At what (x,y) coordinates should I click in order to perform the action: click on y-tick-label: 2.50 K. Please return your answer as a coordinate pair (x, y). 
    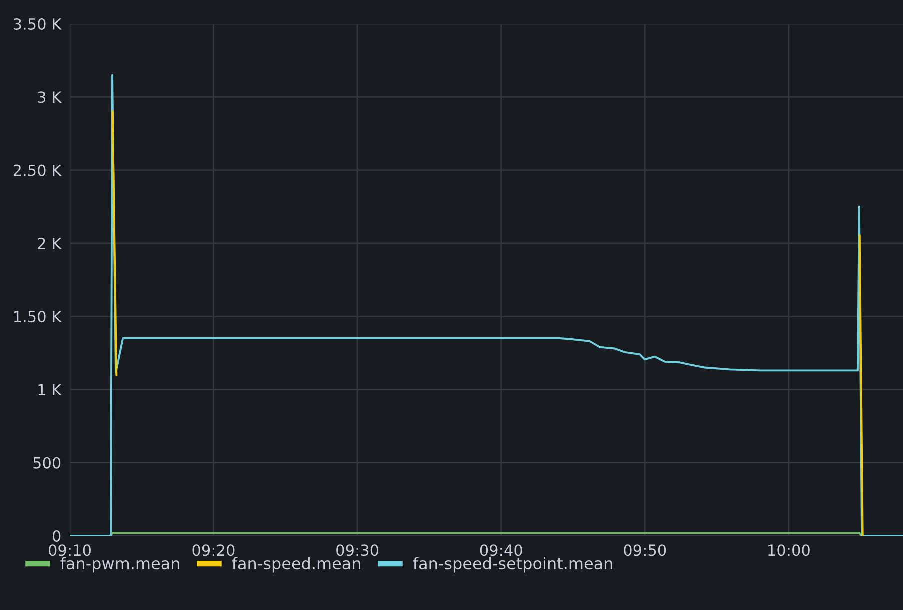
    Looking at the image, I should click on (38, 170).